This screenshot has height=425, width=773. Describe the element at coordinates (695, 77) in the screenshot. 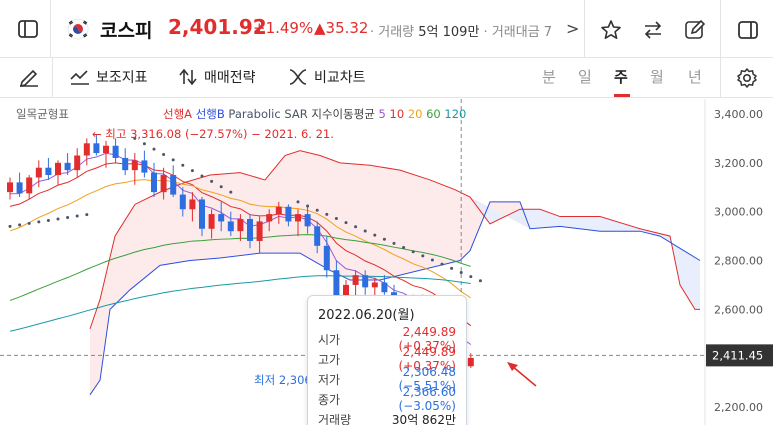

I see `period-year: 년` at that location.